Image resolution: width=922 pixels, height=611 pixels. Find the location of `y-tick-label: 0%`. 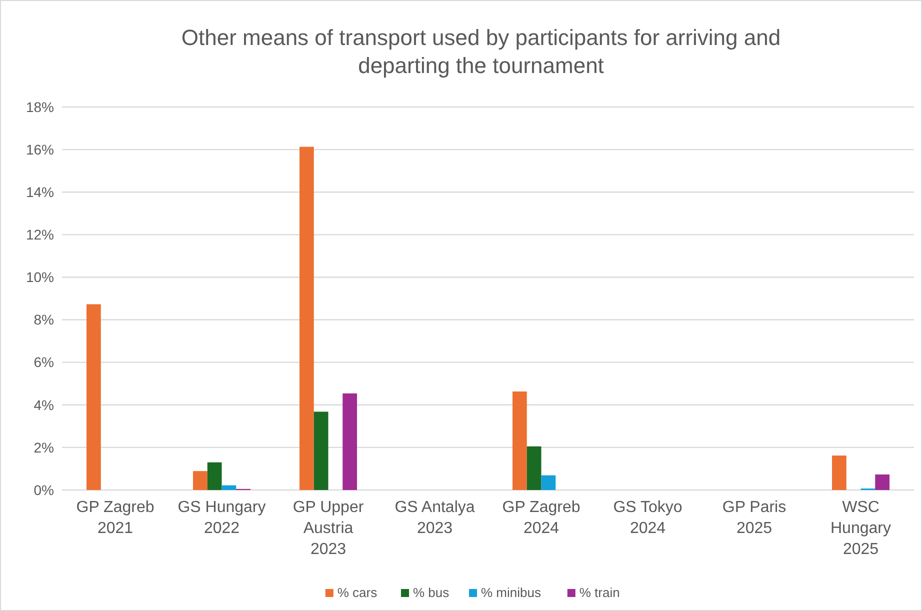

y-tick-label: 0% is located at coordinates (44, 490).